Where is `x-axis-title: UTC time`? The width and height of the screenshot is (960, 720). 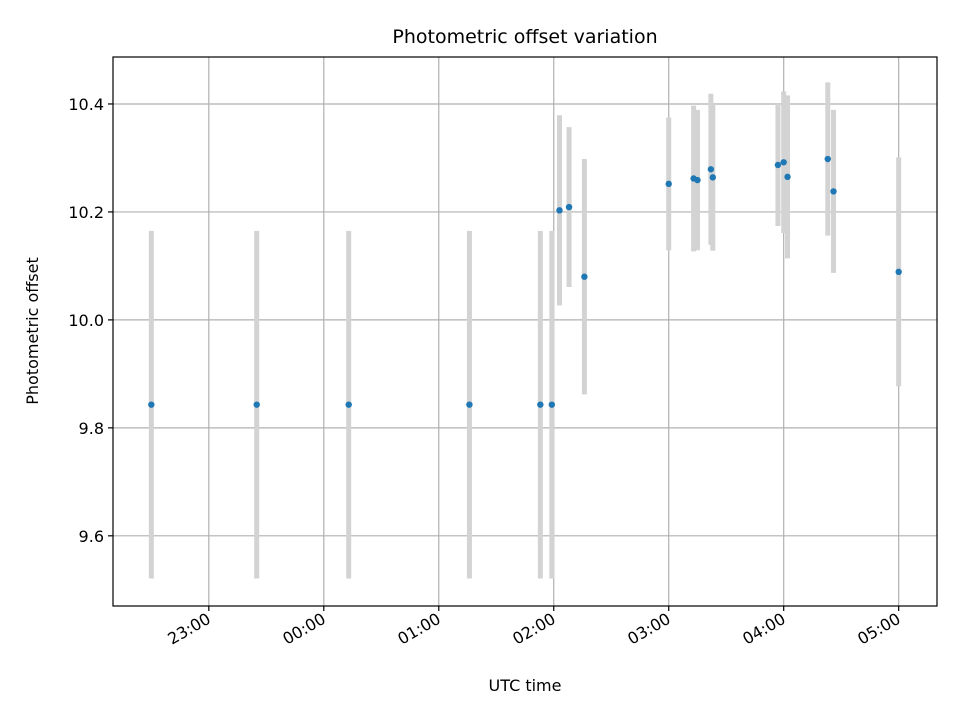
x-axis-title: UTC time is located at coordinates (525, 685).